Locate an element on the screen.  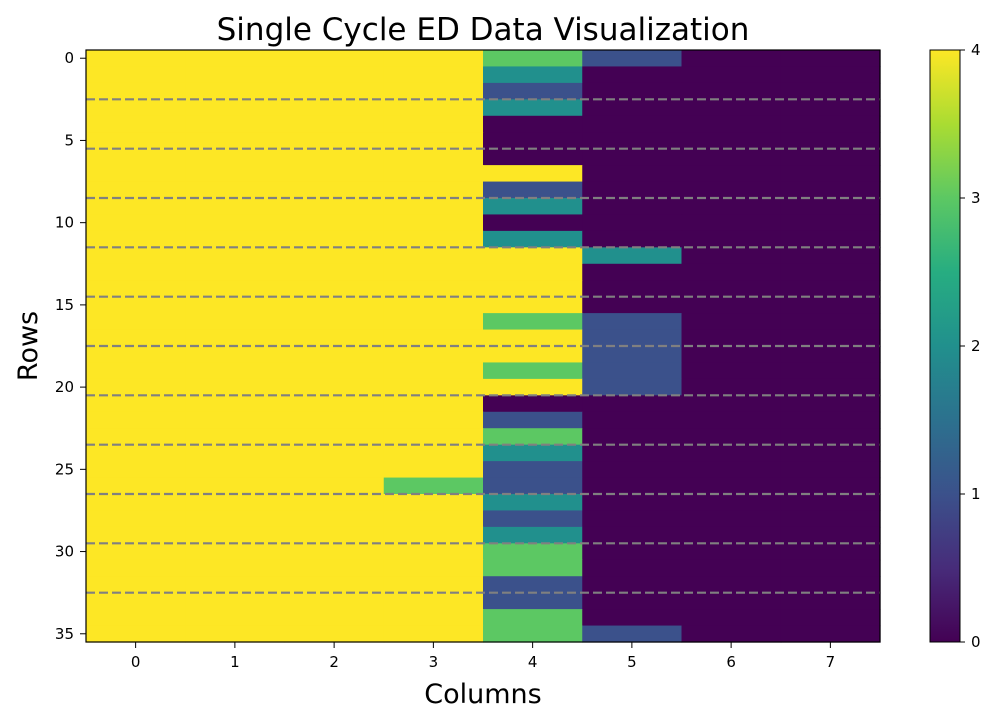
y-tick-label: 5 is located at coordinates (69, 140).